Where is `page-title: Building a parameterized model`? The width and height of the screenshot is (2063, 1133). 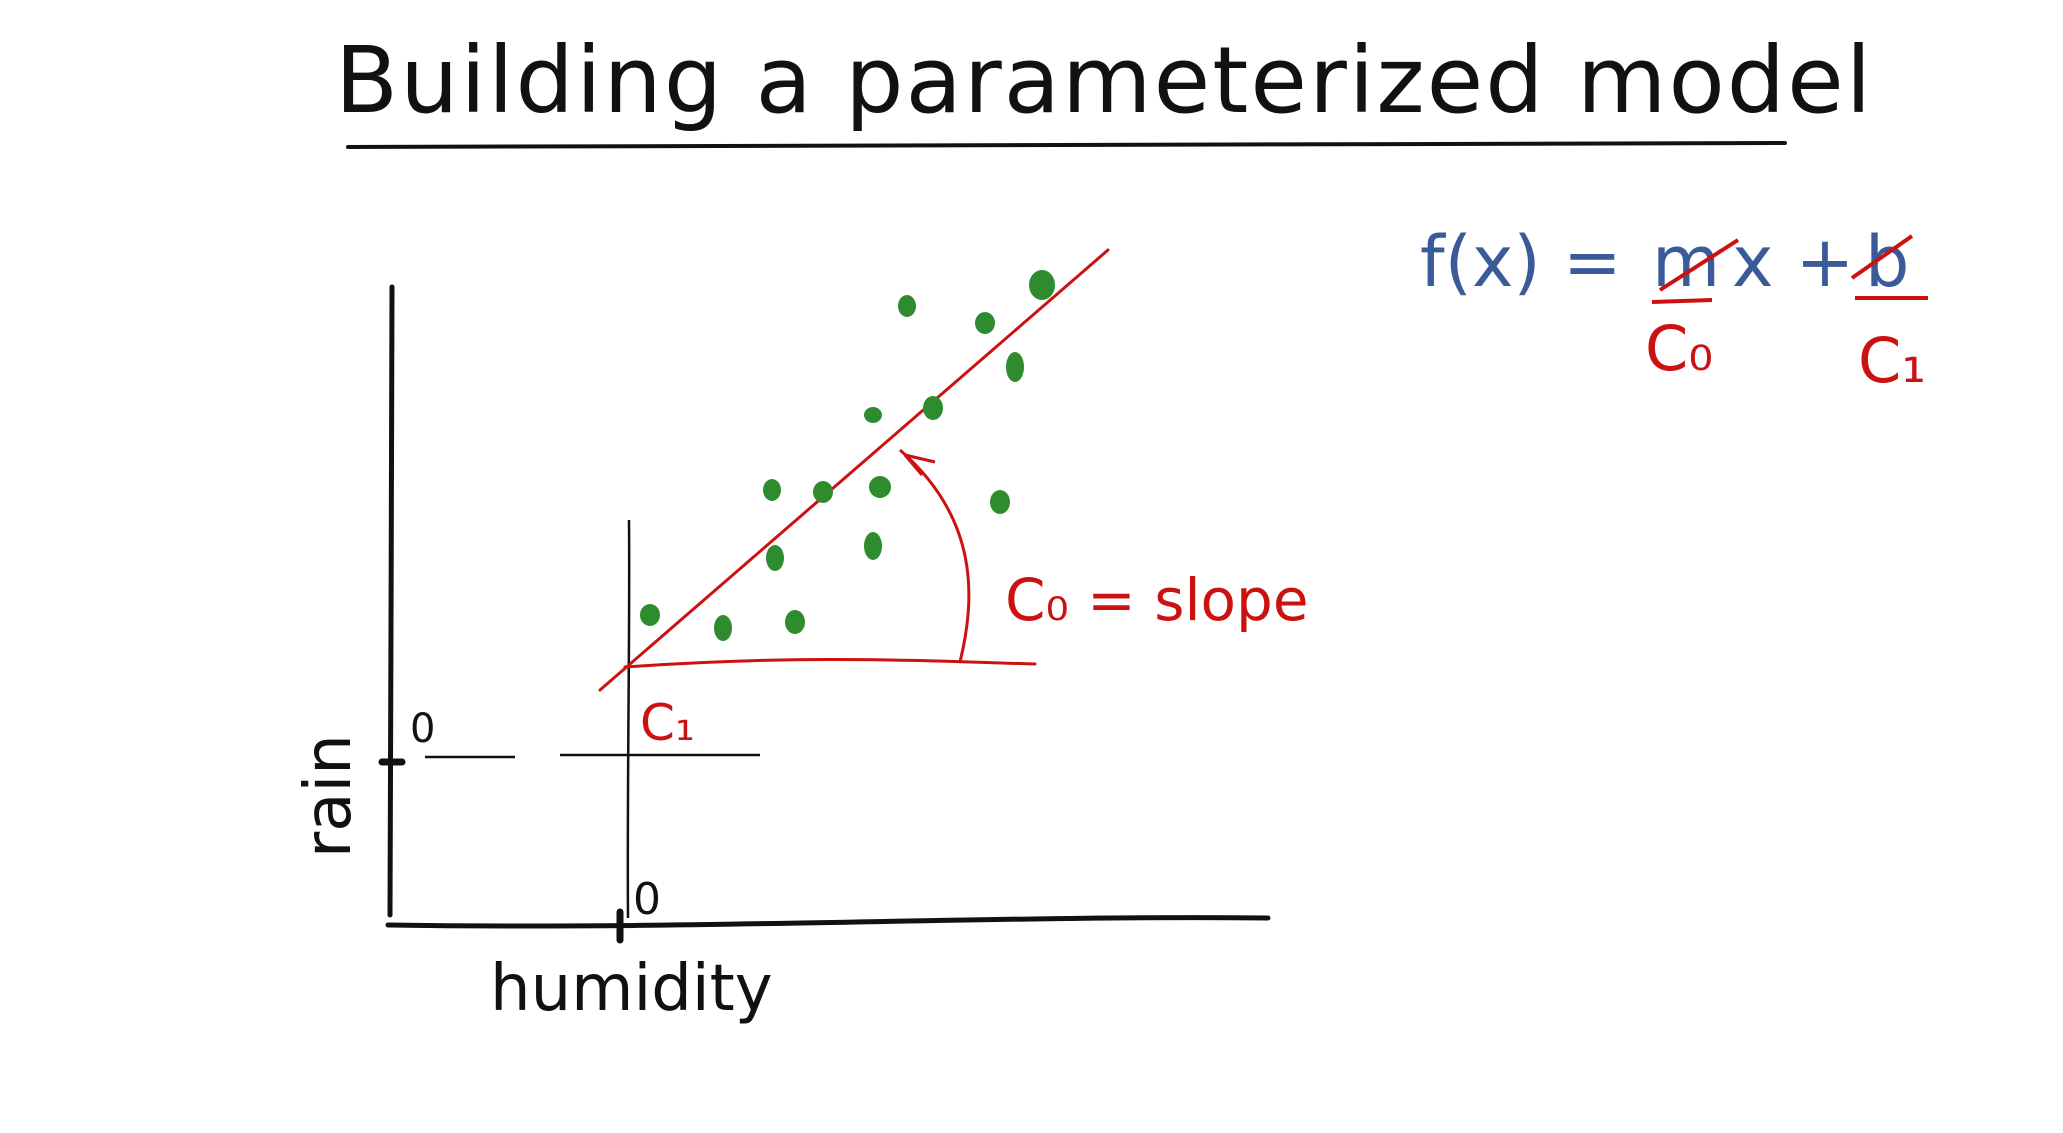 page-title: Building a parameterized model is located at coordinates (1104, 80).